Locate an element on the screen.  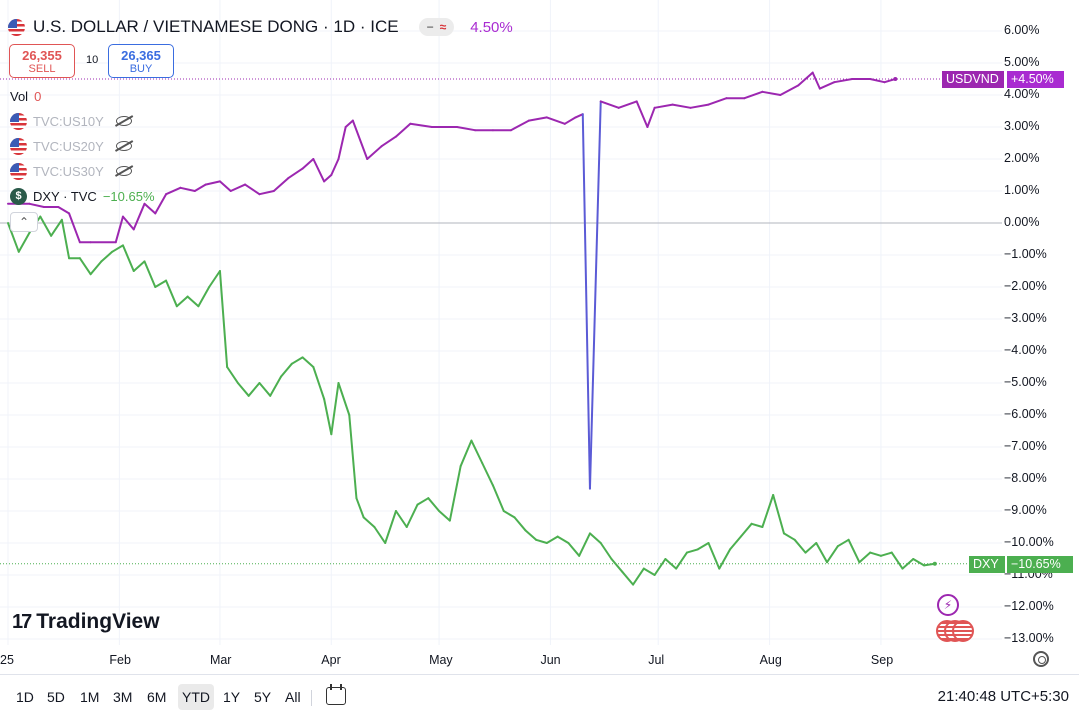
toggle-pill-icon: − ≈ is located at coordinates (436, 27).